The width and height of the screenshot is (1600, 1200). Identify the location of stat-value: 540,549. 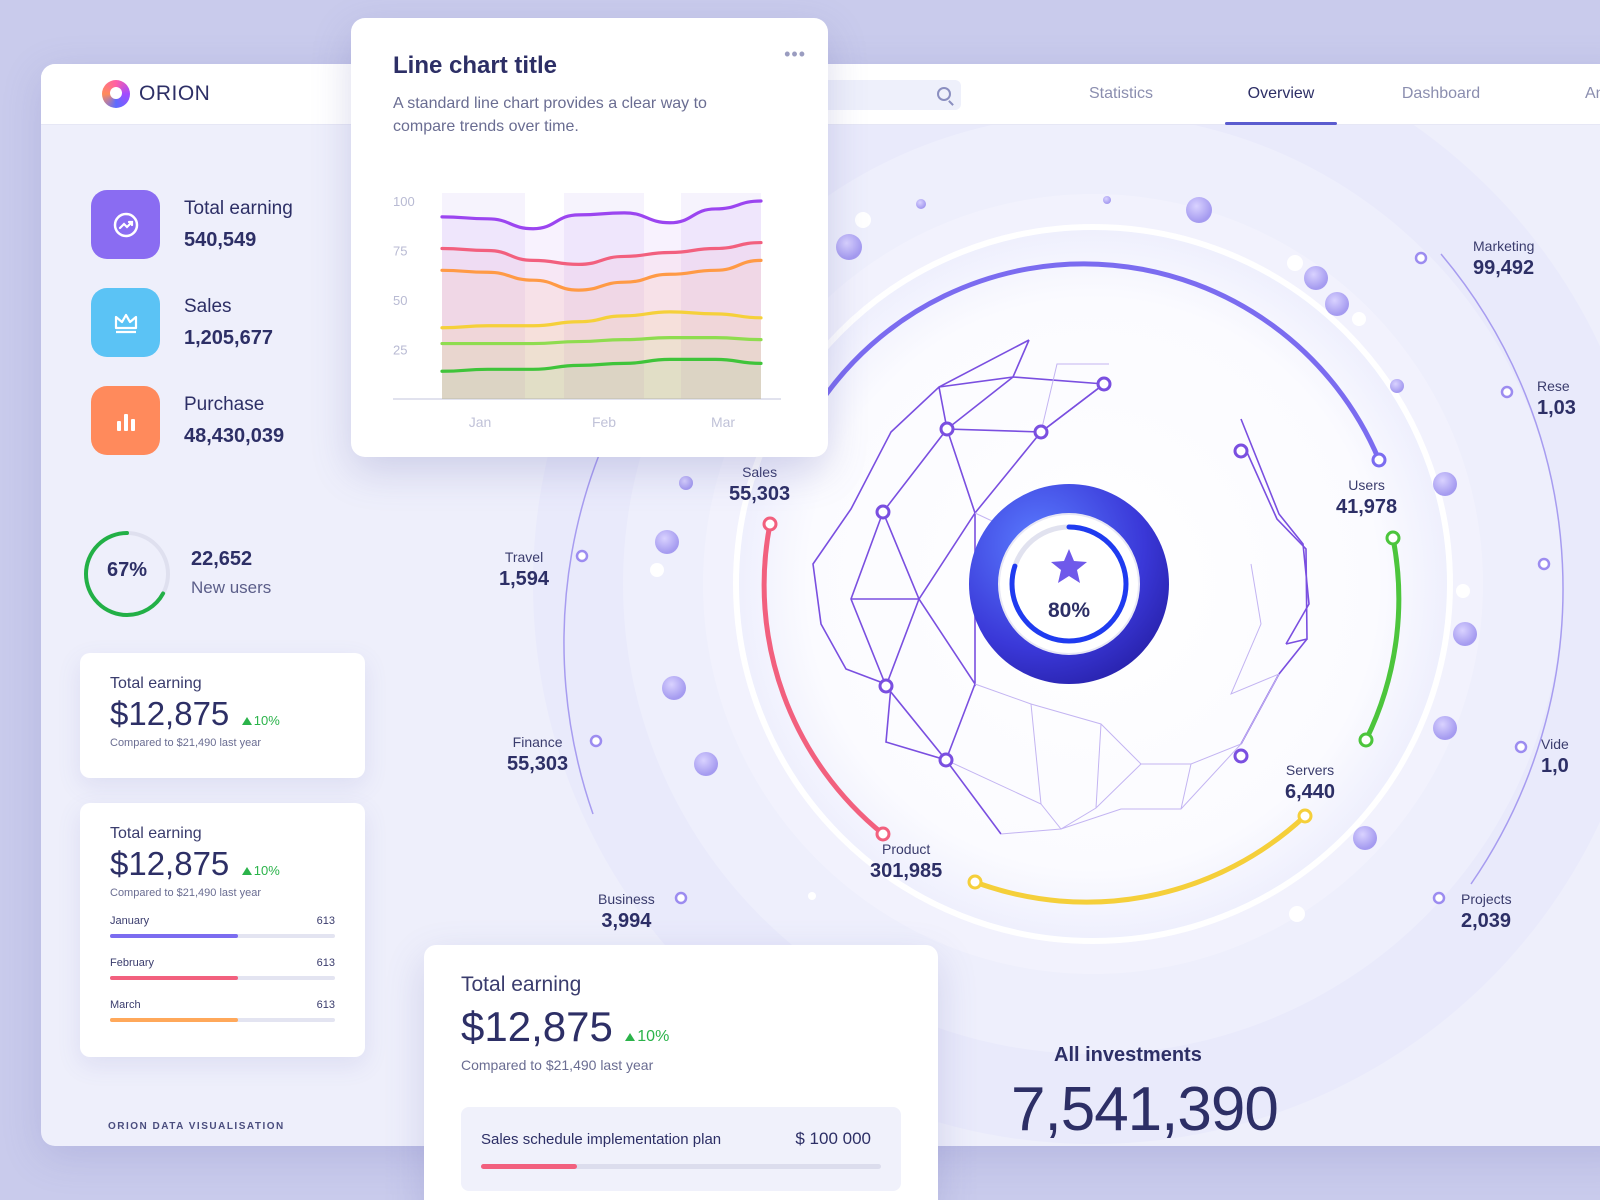
(220, 239).